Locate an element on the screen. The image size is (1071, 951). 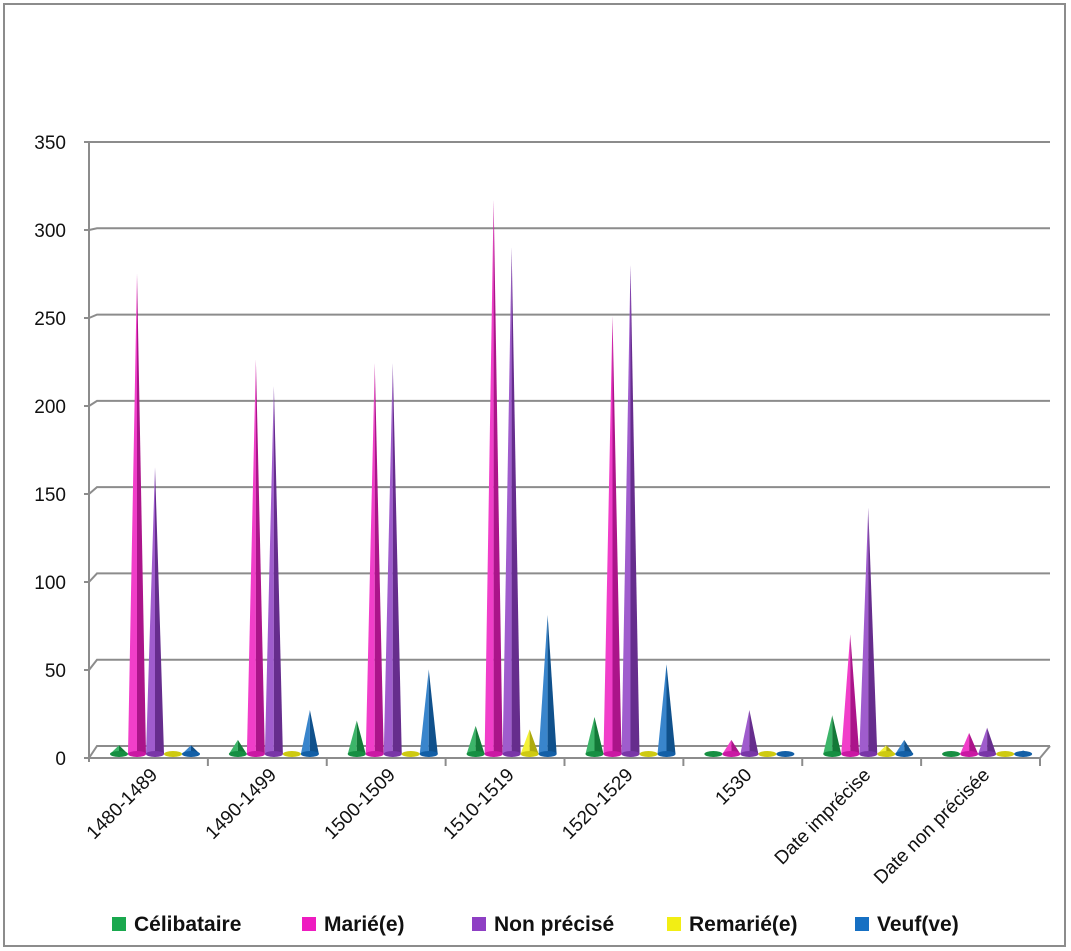
x-tick-label: 1520-1529 is located at coordinates (597, 804).